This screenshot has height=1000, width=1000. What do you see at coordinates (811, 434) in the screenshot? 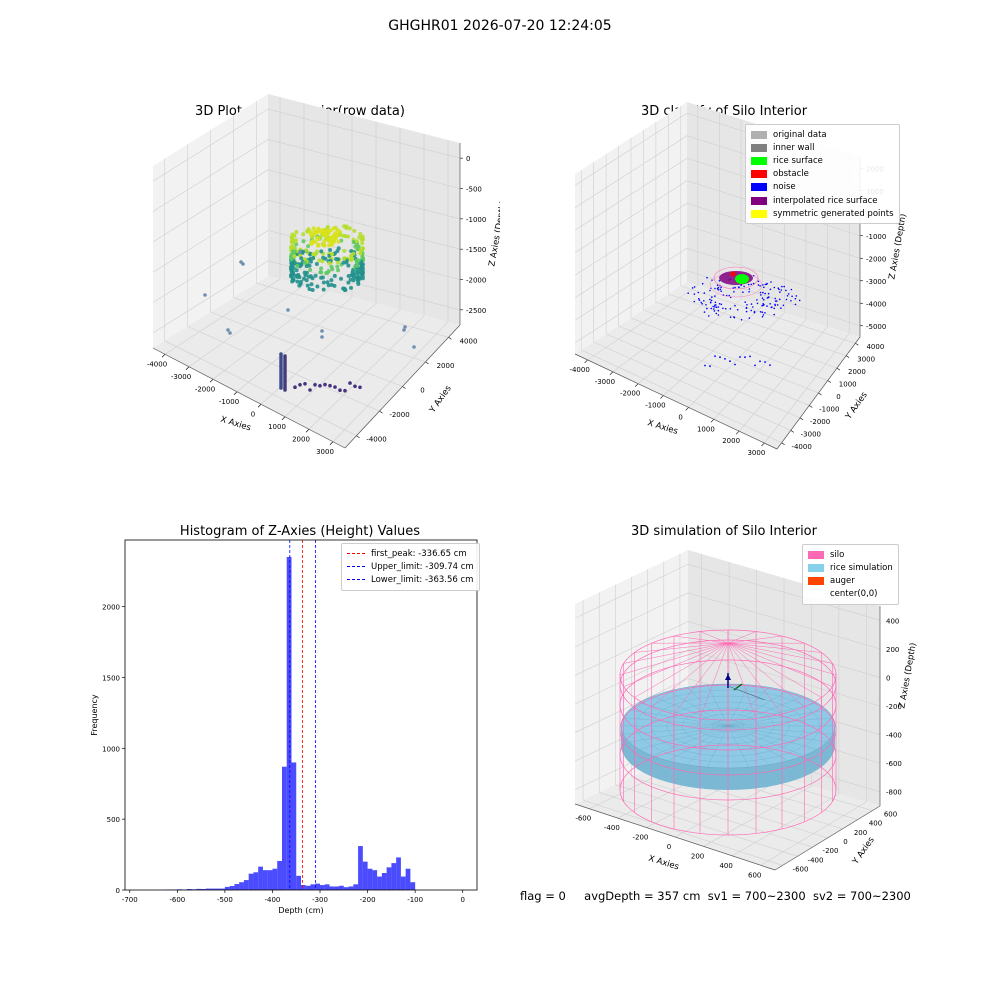
I see `cls-ytick-label: -3000` at bounding box center [811, 434].